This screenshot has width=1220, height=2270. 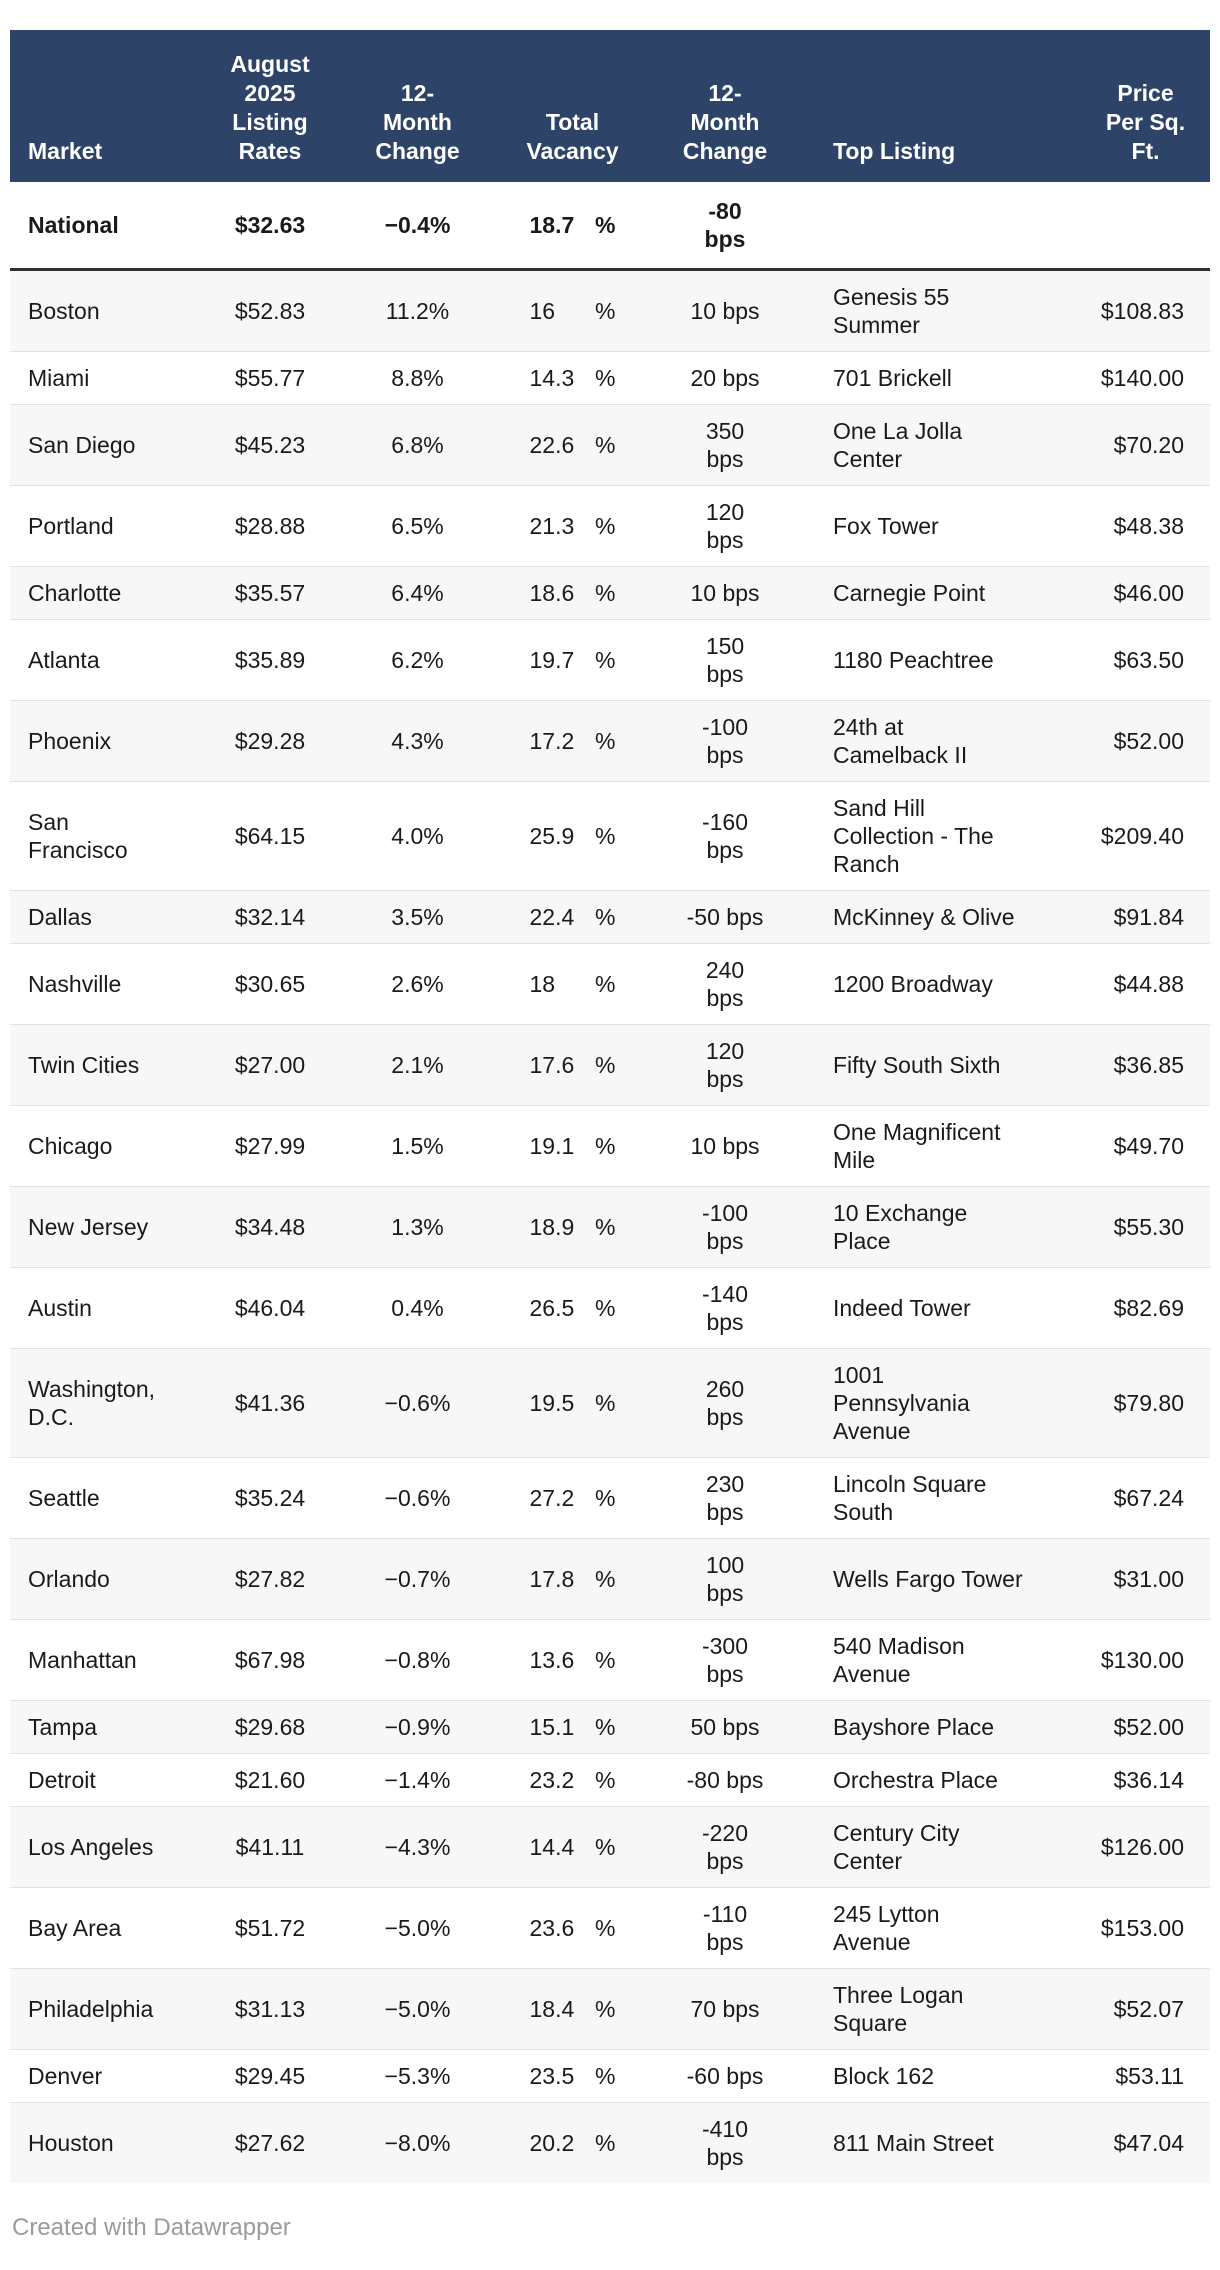 I want to click on rate-cell: $27.00, so click(x=270, y=1065).